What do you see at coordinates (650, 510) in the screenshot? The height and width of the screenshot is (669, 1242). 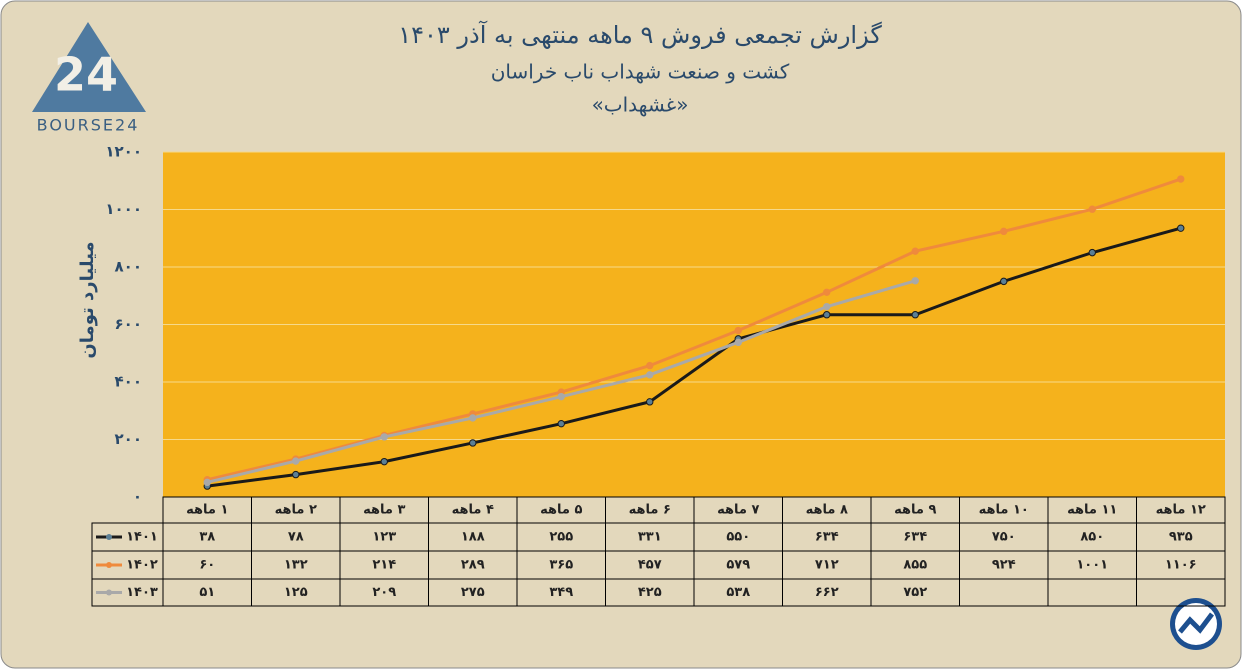 I see `x-tick-label: ۶ ماهه` at bounding box center [650, 510].